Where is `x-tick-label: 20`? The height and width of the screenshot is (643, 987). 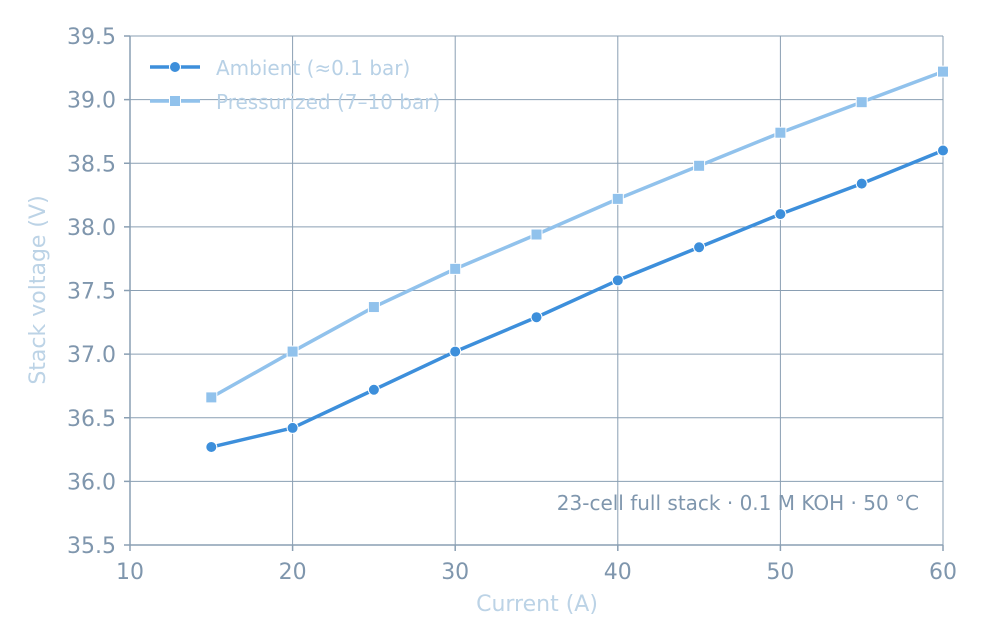
x-tick-label: 20 is located at coordinates (293, 572).